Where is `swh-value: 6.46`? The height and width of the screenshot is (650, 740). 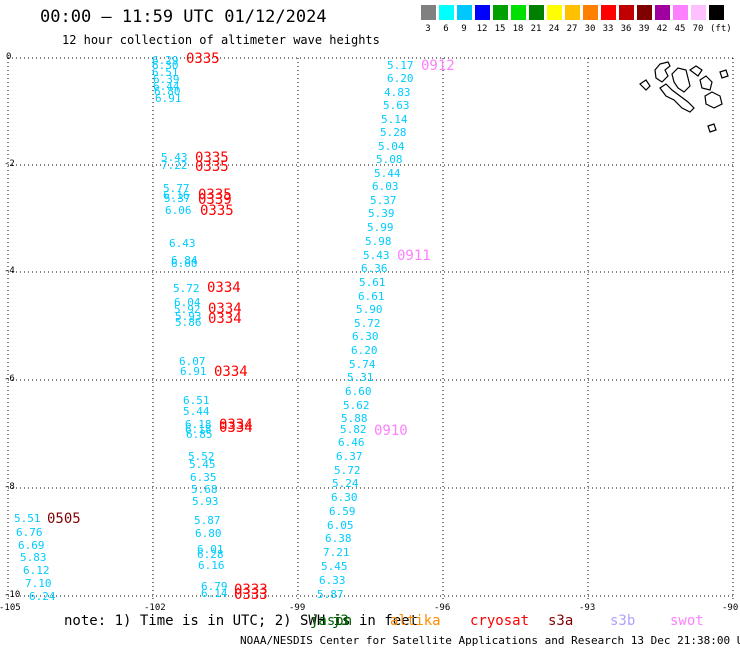 swh-value: 6.46 is located at coordinates (351, 442).